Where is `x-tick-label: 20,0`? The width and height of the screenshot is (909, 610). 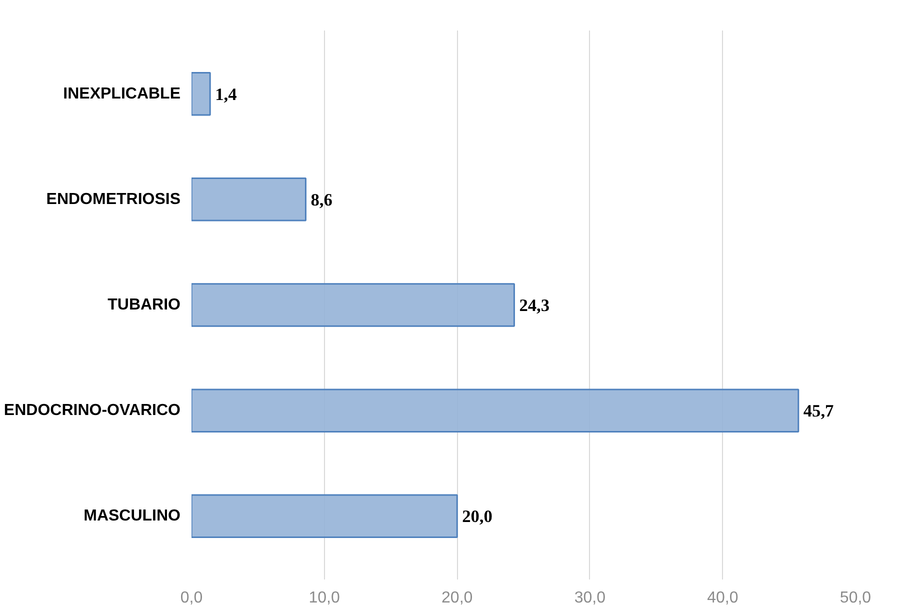
x-tick-label: 20,0 is located at coordinates (457, 598).